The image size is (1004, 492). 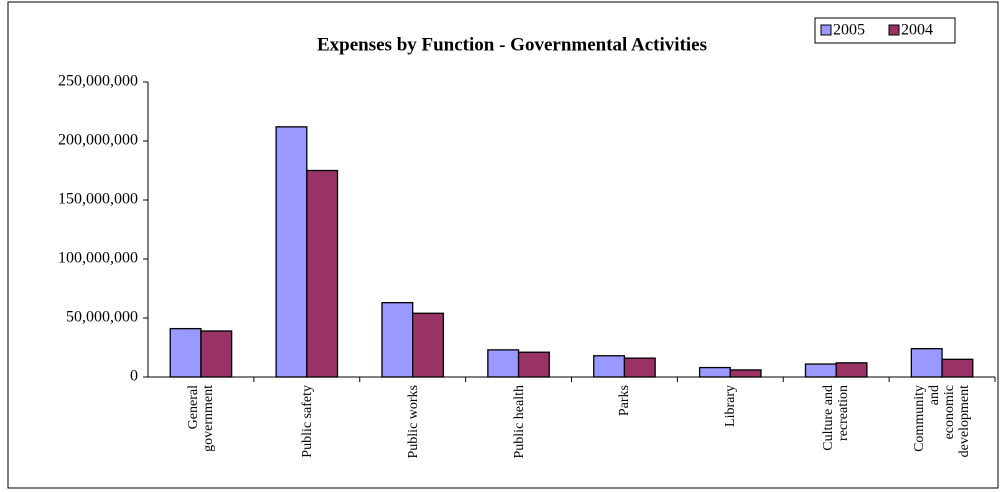 I want to click on legend-box, so click(x=885, y=30).